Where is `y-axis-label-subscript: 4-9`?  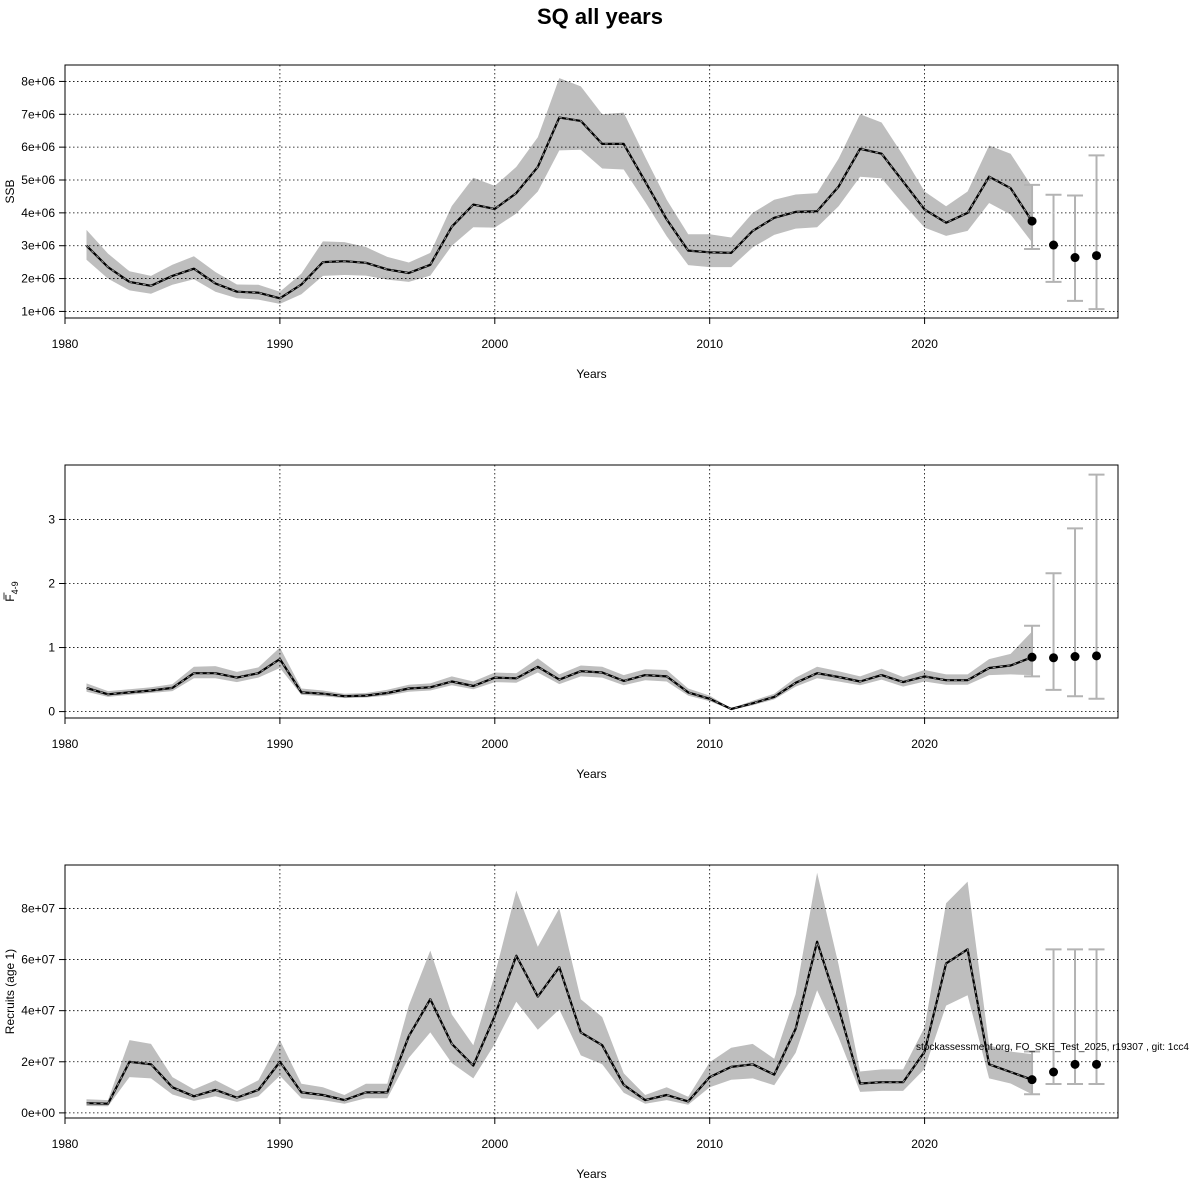 y-axis-label-subscript: 4-9 is located at coordinates (15, 587).